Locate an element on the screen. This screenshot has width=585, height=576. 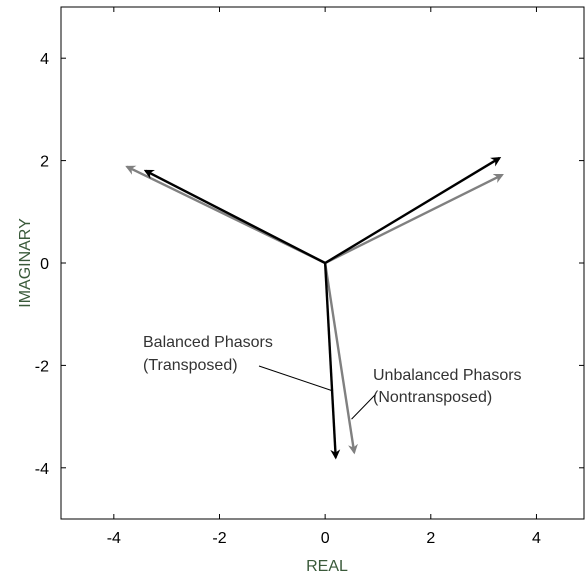
y-tick-label: -4 is located at coordinates (42, 469).